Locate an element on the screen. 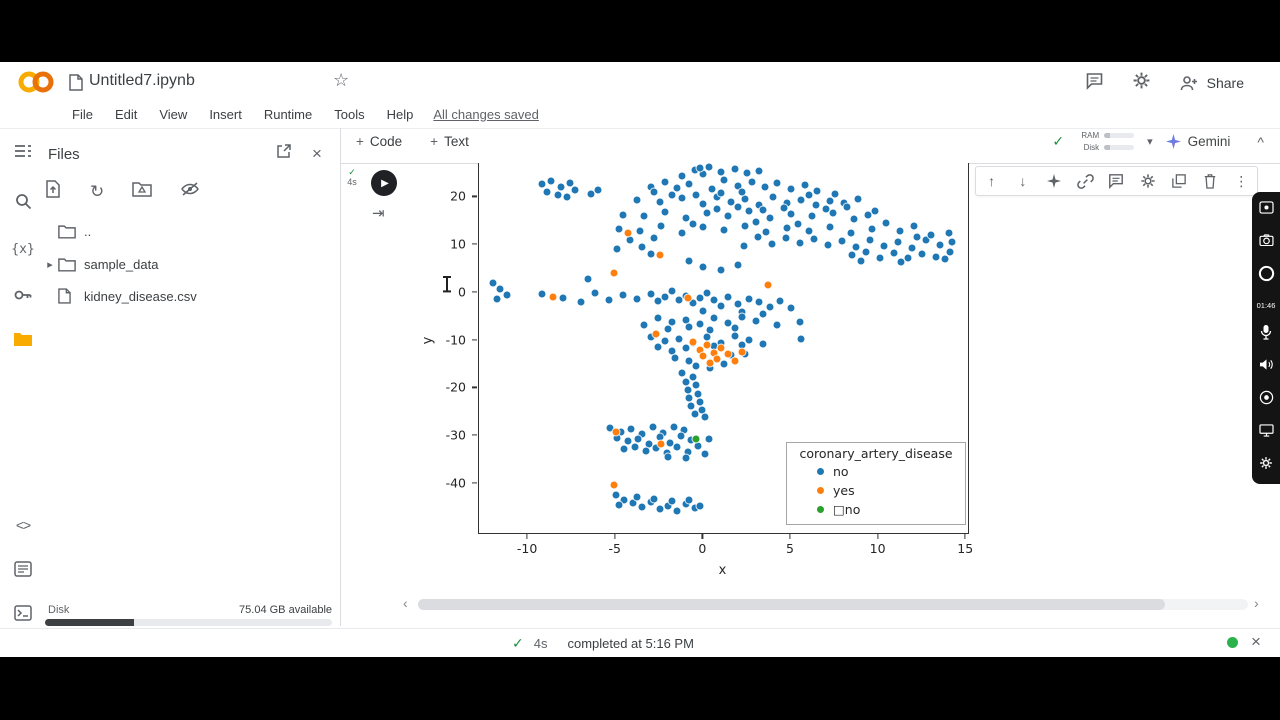  tree-item-sample-data: ▸ sample_data is located at coordinates (190, 264).